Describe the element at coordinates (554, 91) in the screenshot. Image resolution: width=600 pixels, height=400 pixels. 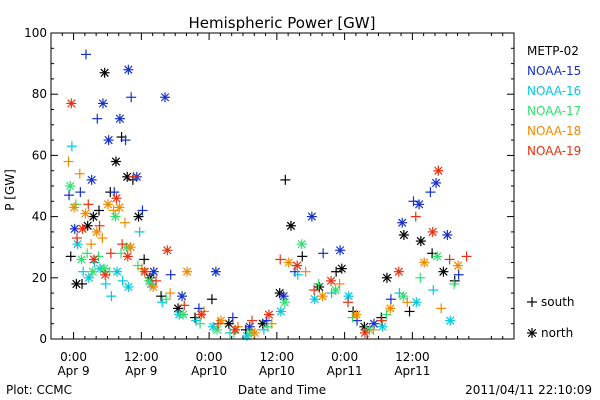
I see `legend-entry: NOAA-16` at that location.